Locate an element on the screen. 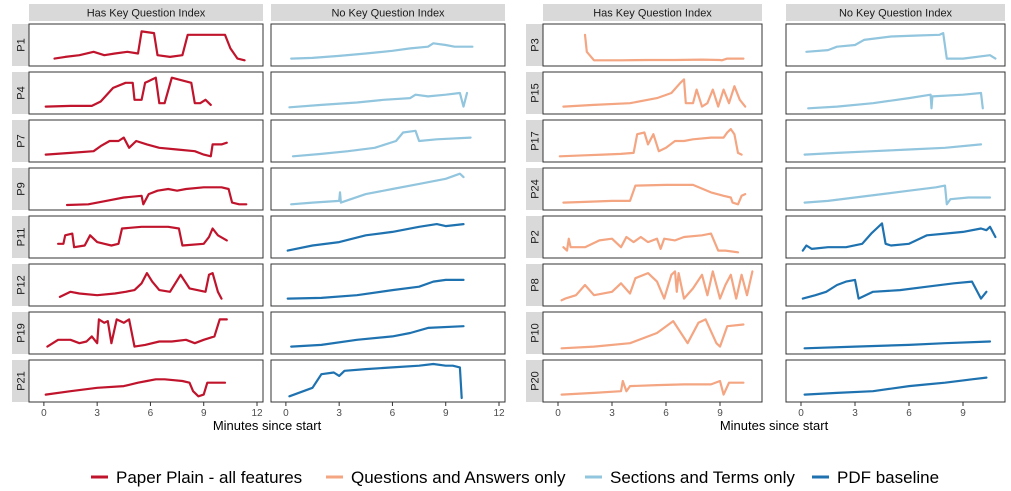 The height and width of the screenshot is (491, 1011). series-line-p3-left is located at coordinates (664, 47).